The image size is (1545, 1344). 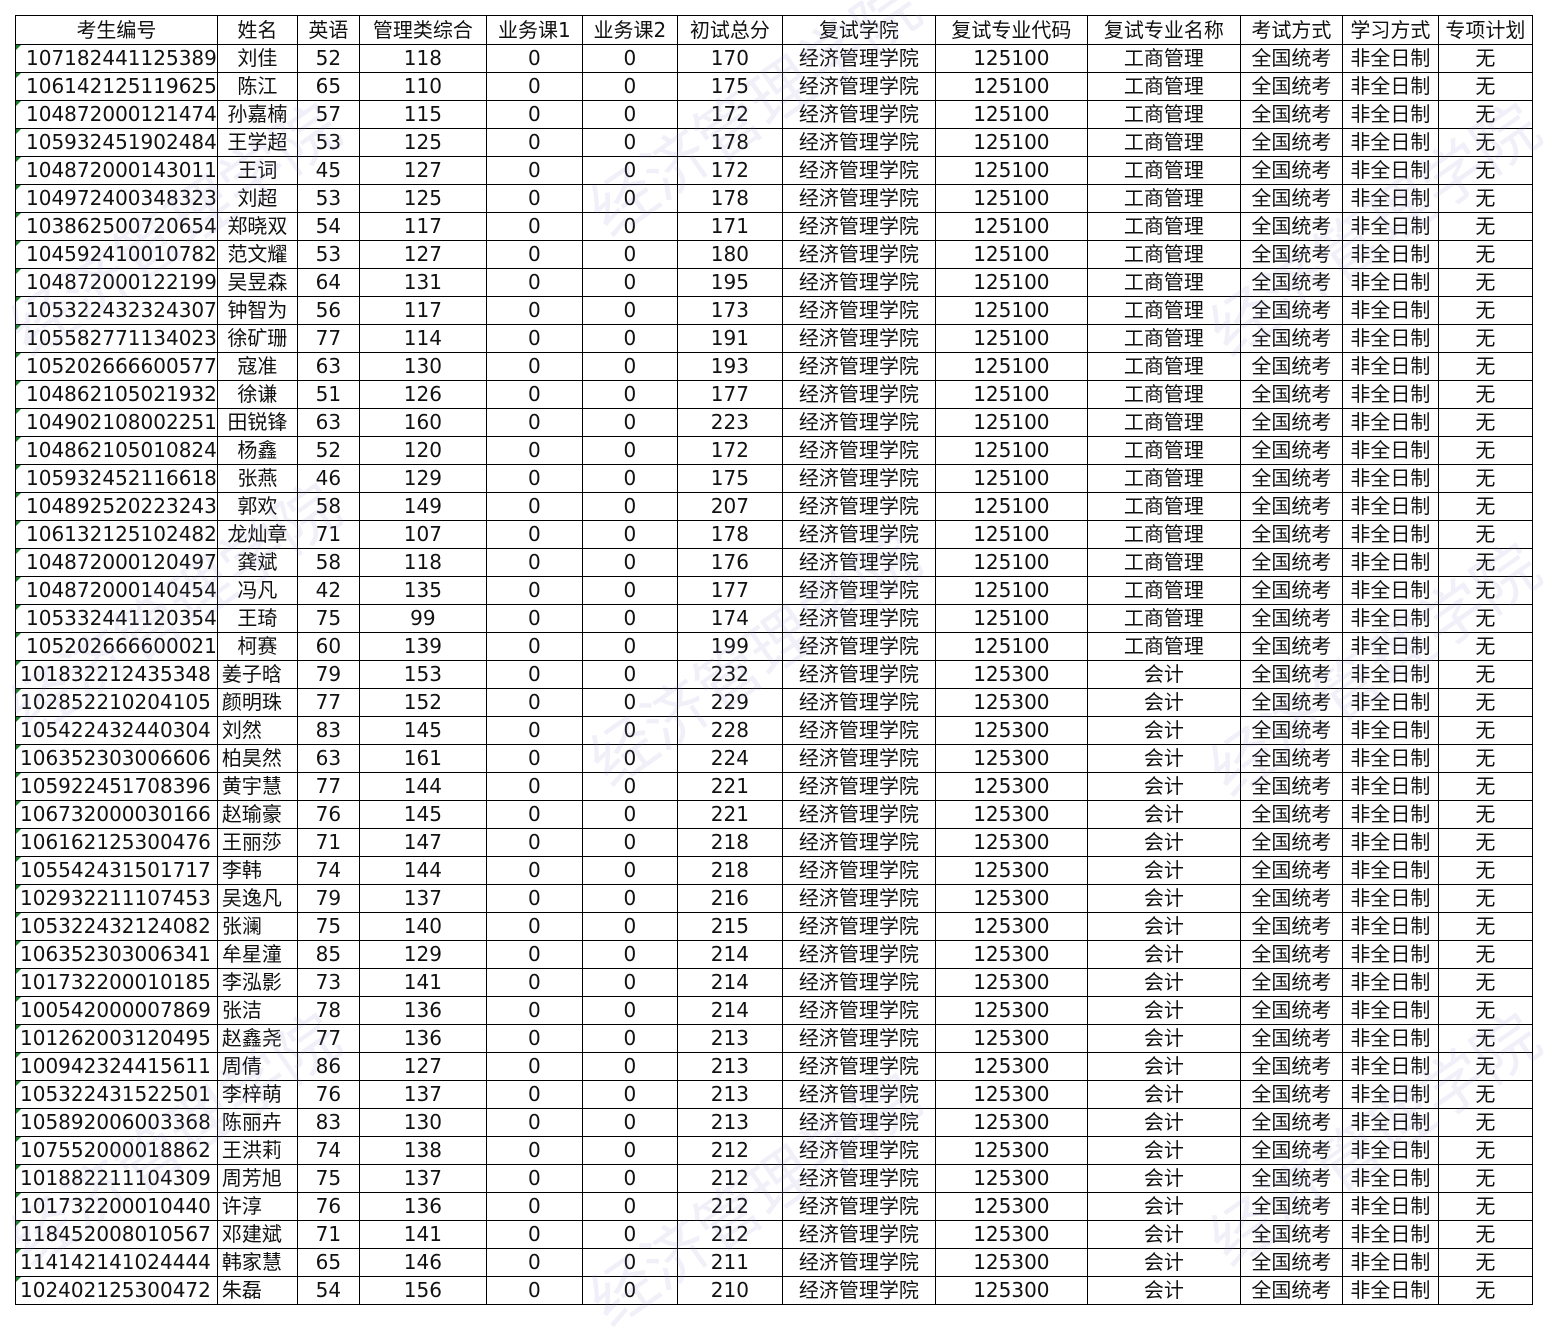 What do you see at coordinates (422, 142) in the screenshot?
I see `cell-management-comprehensive: 125` at bounding box center [422, 142].